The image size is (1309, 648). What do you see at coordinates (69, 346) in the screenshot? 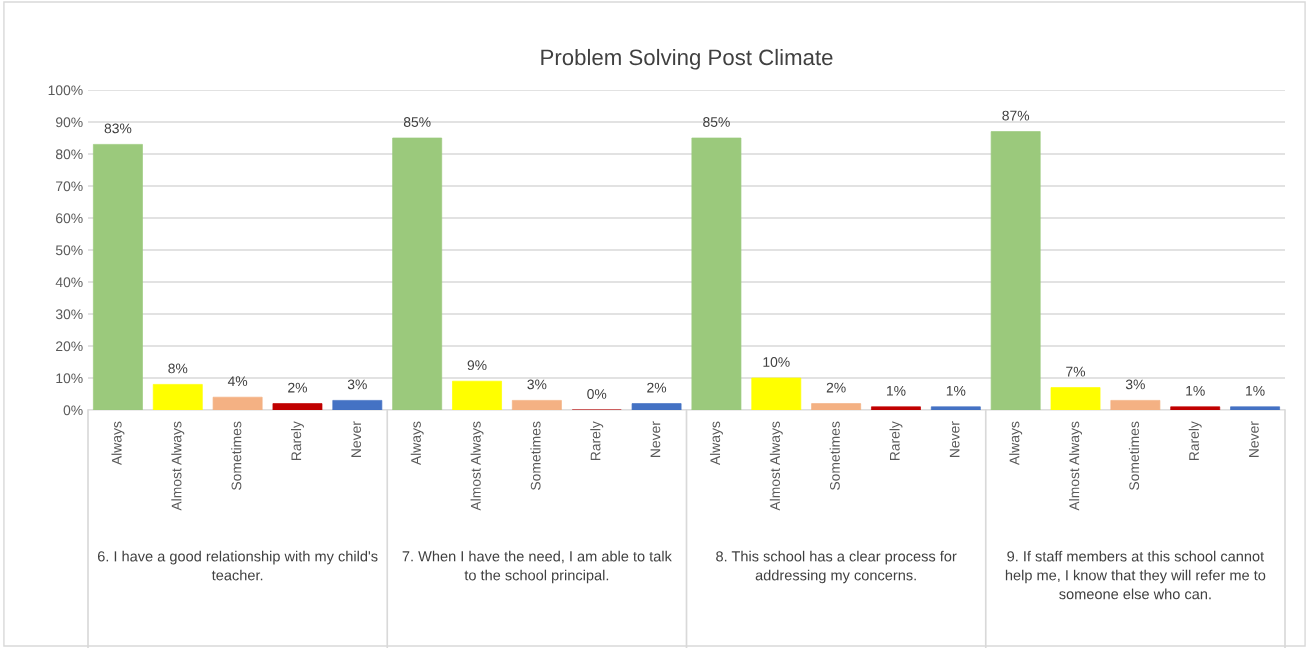
I see `y-tick-label: 20%` at bounding box center [69, 346].